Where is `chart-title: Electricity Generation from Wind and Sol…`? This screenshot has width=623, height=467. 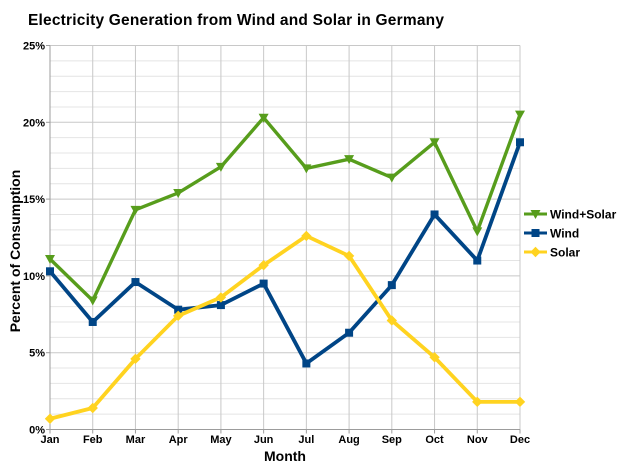 chart-title: Electricity Generation from Wind and Sol… is located at coordinates (236, 20).